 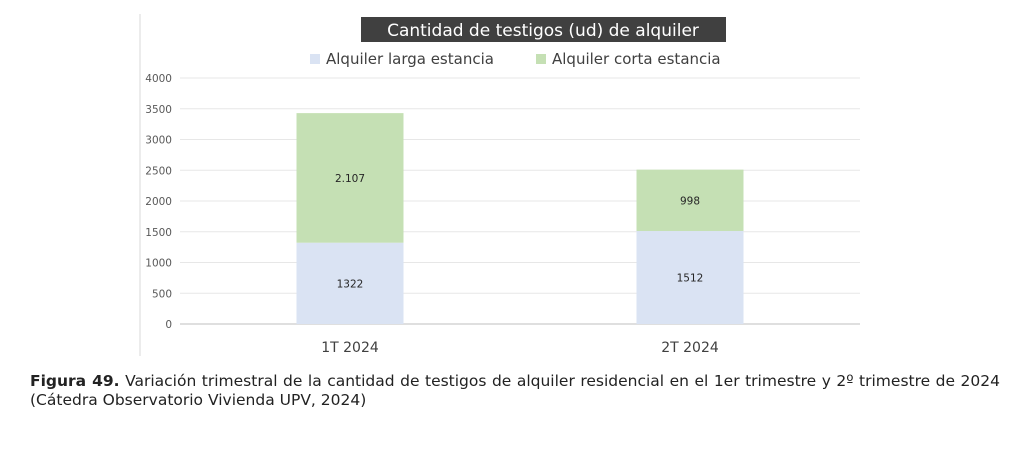 I want to click on x-axis: 1T 2024 2T 2024, so click(x=520, y=348).